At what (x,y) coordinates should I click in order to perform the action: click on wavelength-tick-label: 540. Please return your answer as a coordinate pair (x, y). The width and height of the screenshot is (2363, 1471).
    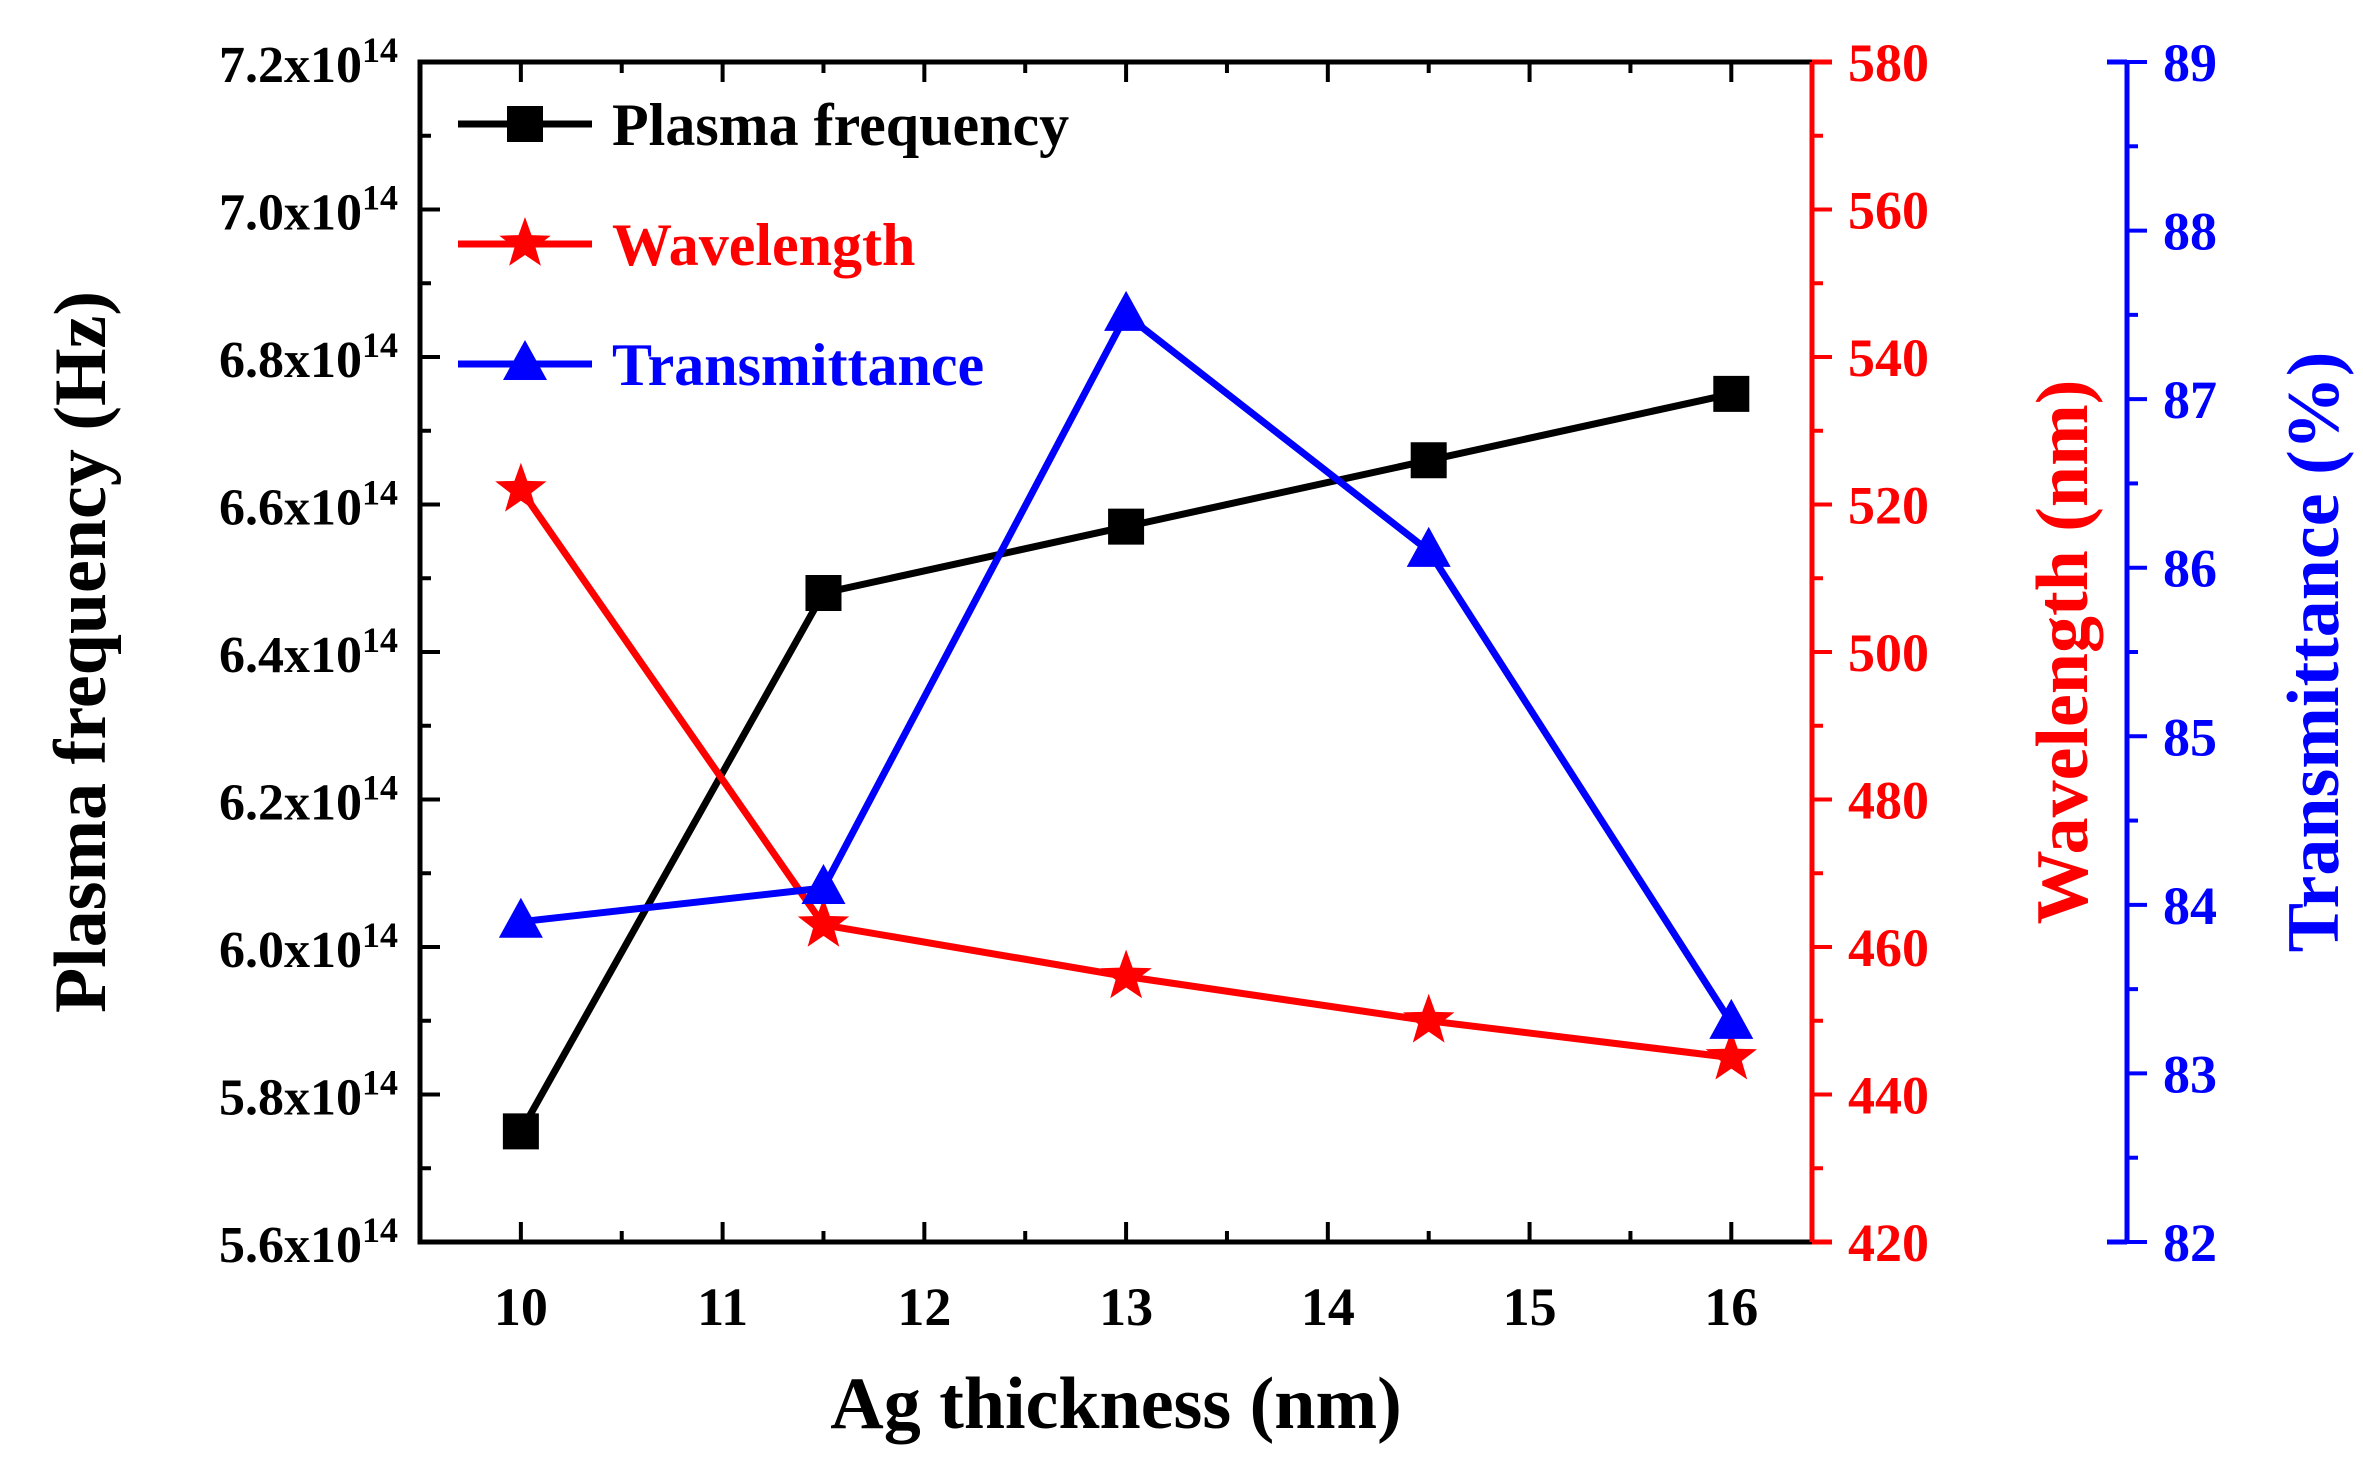
    Looking at the image, I should click on (1888, 358).